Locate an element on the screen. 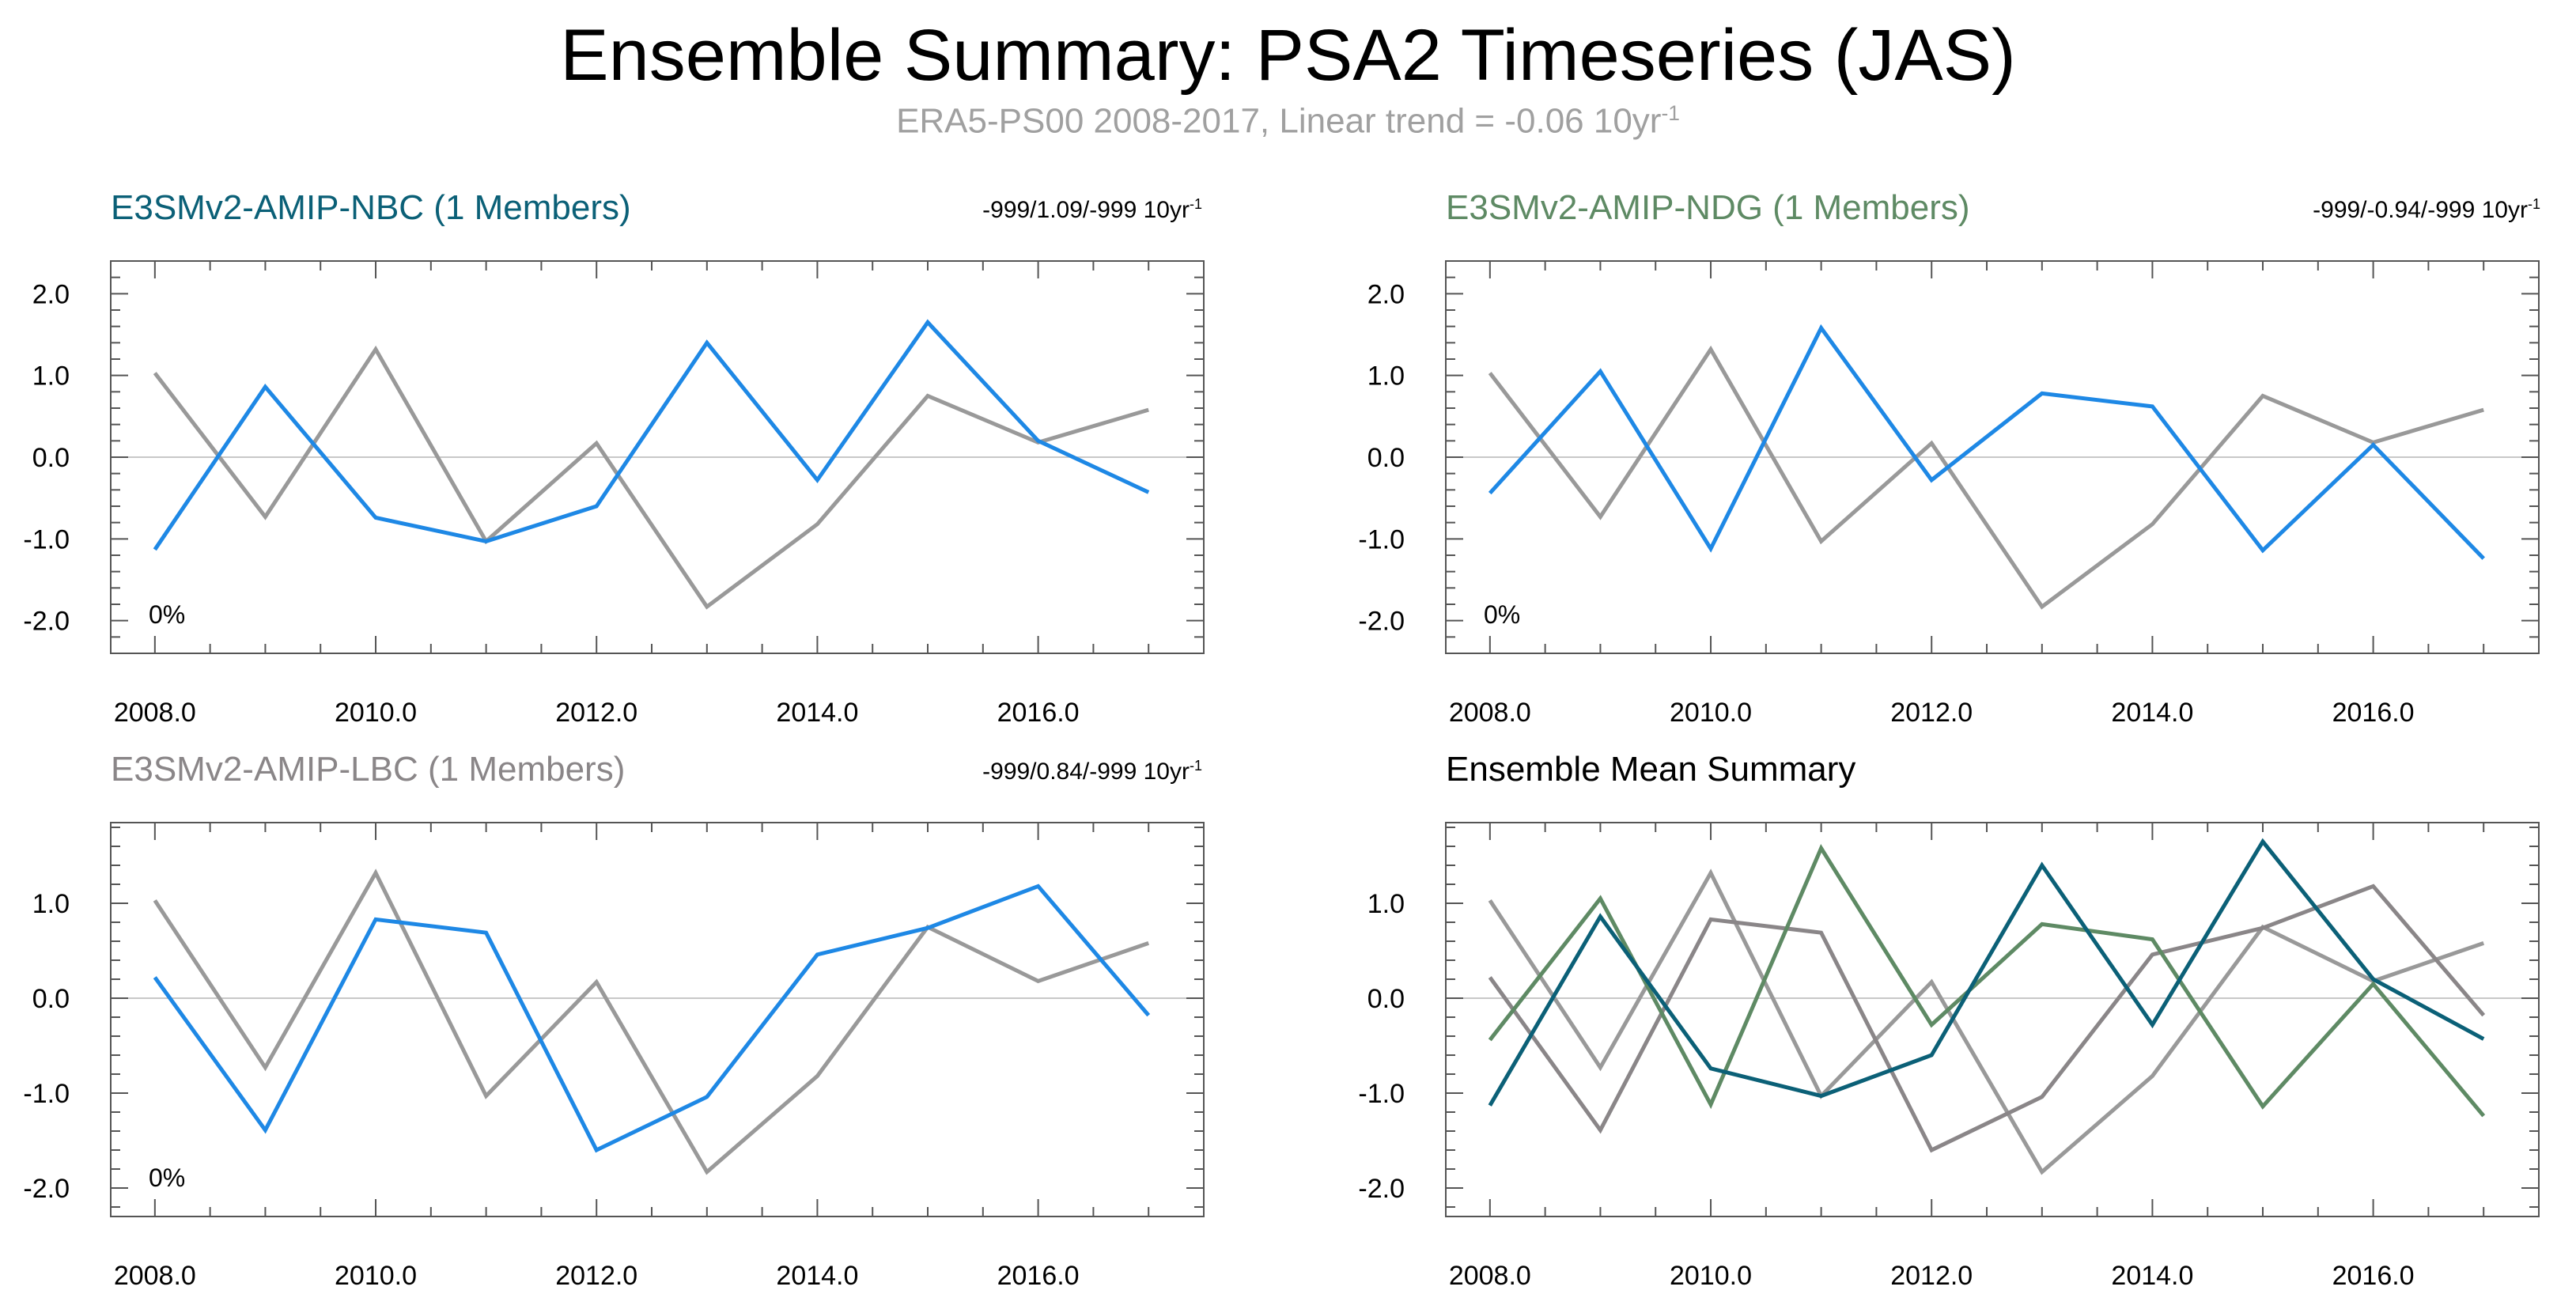  series-line-nbc-era5-ps00 is located at coordinates (651, 477).